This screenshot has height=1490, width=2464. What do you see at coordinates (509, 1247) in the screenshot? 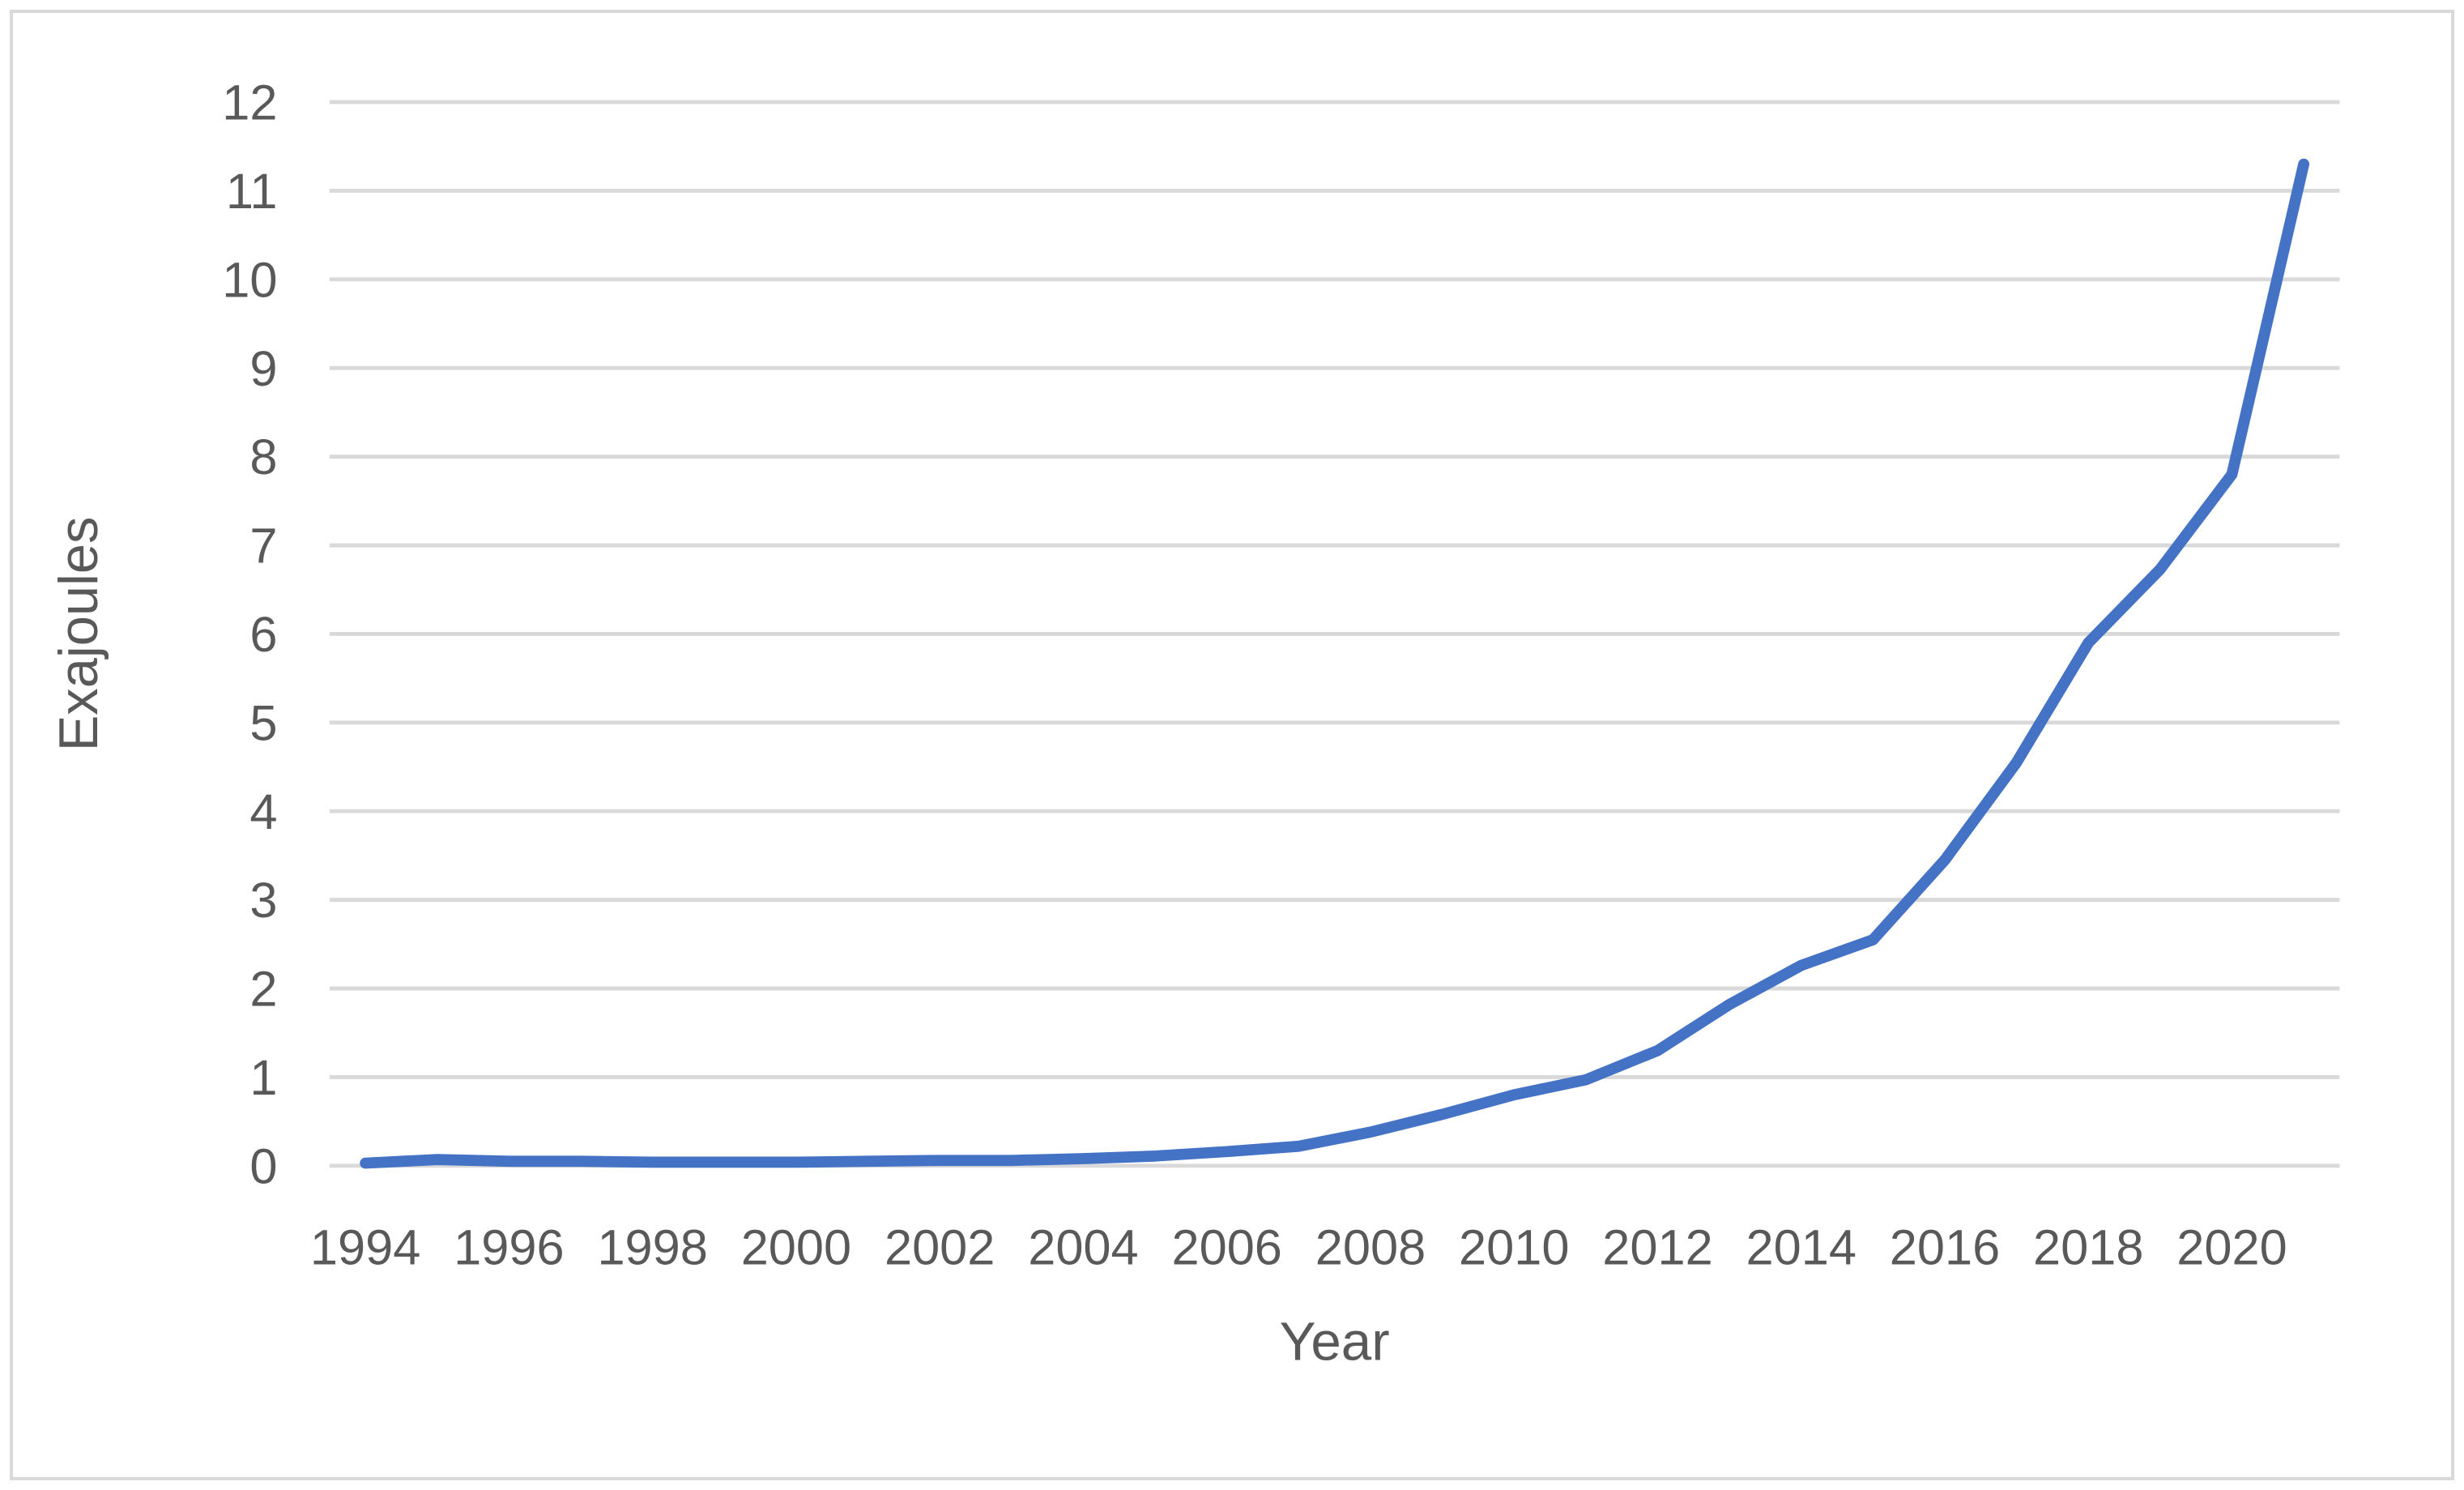
I see `x-tick-label: 1996` at bounding box center [509, 1247].